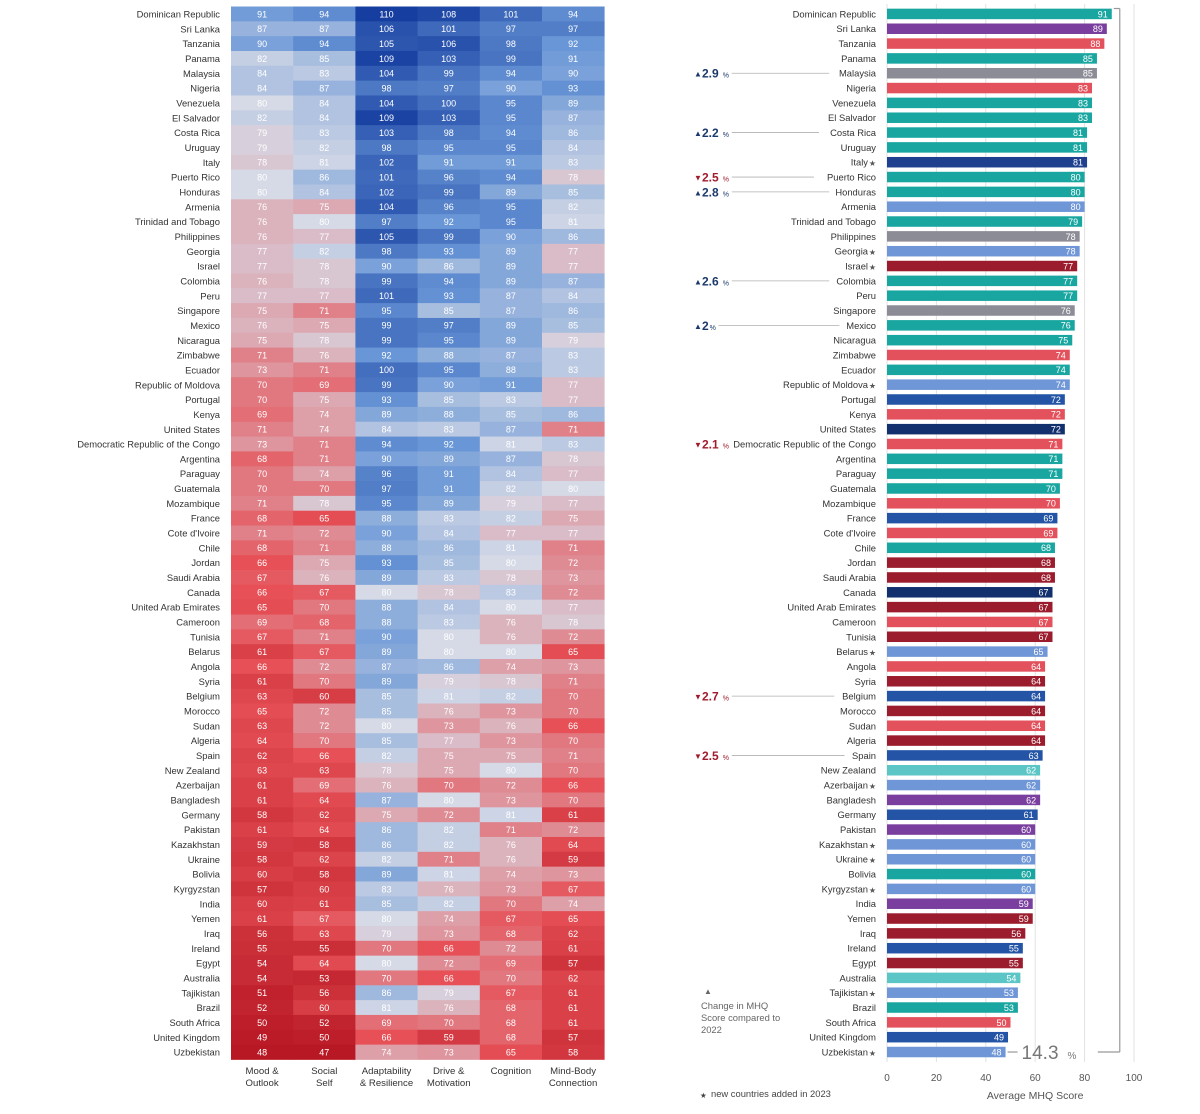 The image size is (1200, 1114). What do you see at coordinates (710, 756) in the screenshot?
I see `change-value: 2.5` at bounding box center [710, 756].